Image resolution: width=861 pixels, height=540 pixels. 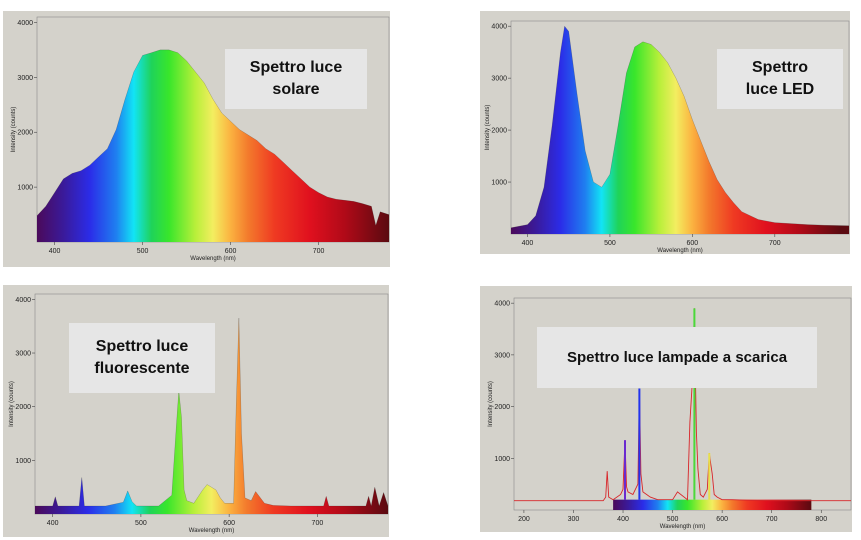 What do you see at coordinates (677, 357) in the screenshot?
I see `chart-title-discharge: Spettro luce lampade a scarica` at bounding box center [677, 357].